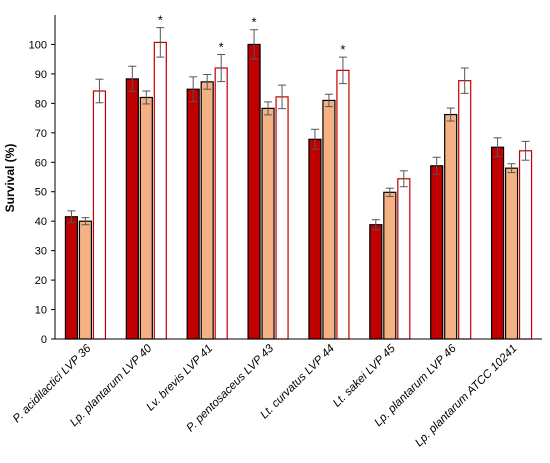  Describe the element at coordinates (38, 45) in the screenshot. I see `y-tick-label-100: 100` at that location.